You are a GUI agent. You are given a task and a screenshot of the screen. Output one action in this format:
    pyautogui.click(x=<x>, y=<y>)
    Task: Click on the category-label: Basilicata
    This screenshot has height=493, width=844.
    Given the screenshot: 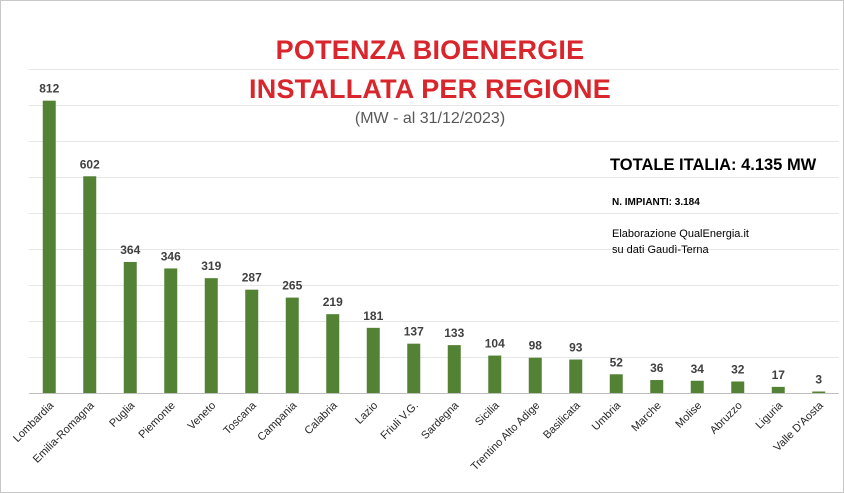 What is the action you would take?
    pyautogui.click(x=562, y=420)
    